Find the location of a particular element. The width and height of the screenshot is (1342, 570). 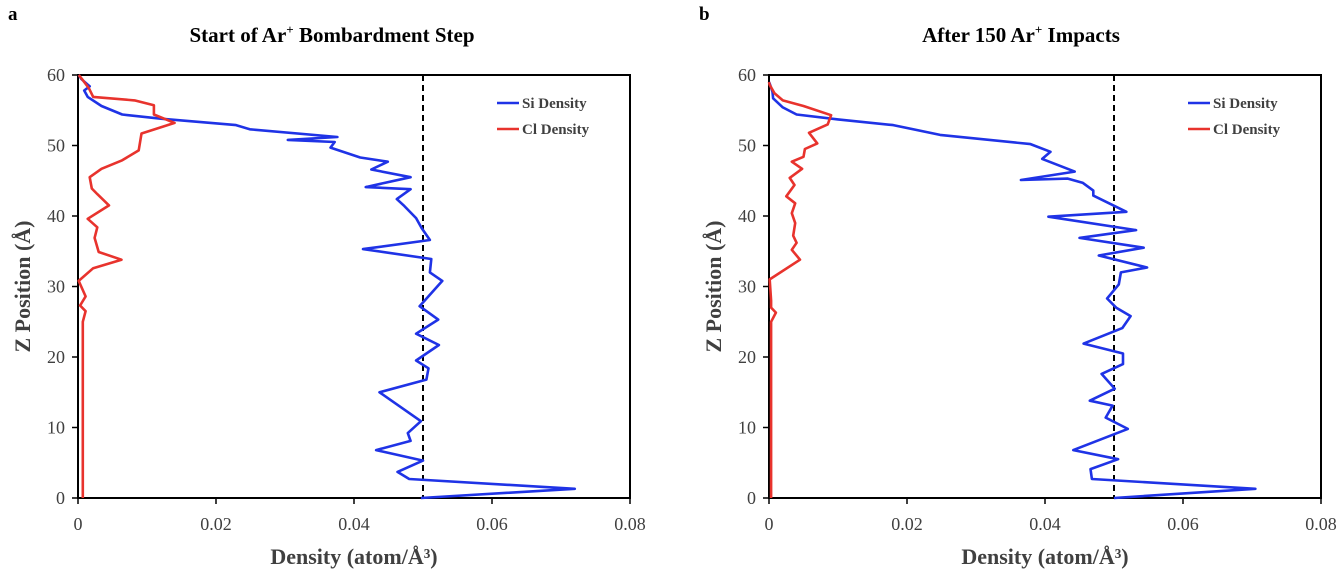

title-main: Start of Ar is located at coordinates (238, 35).